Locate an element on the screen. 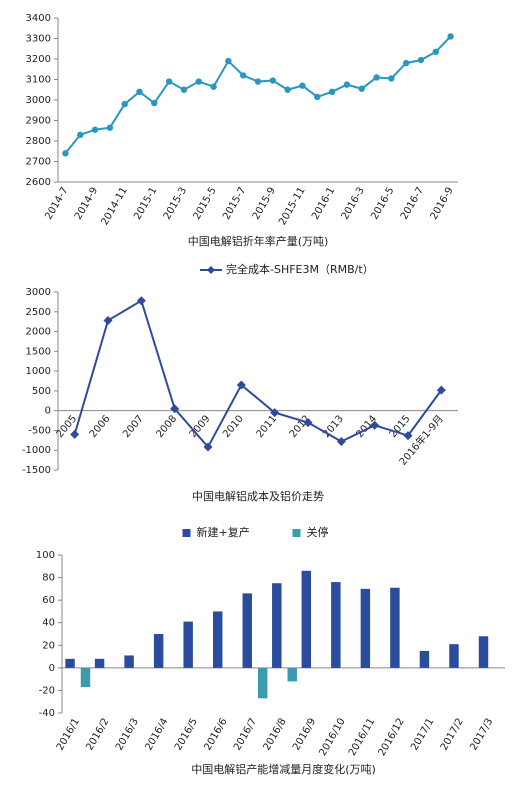  x-tick-label: 2016-5 is located at coordinates (382, 204).